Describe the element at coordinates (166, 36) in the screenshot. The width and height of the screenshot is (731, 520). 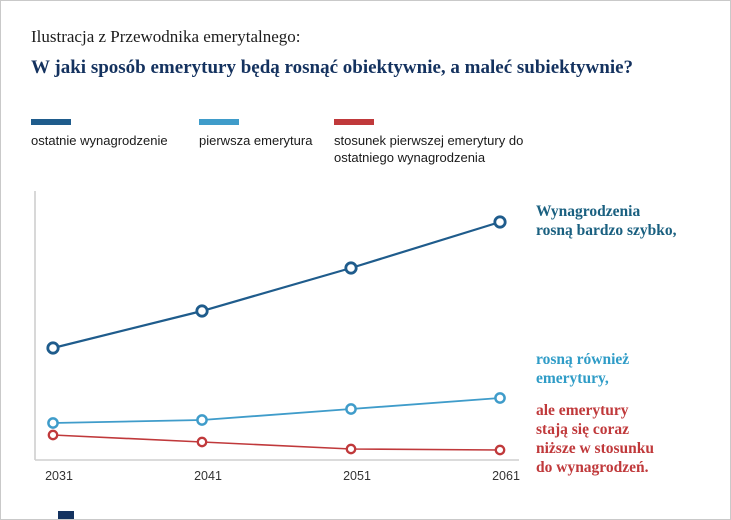
I see `kicker-text: Ilustracja z Przewodnika emerytalnego:` at that location.